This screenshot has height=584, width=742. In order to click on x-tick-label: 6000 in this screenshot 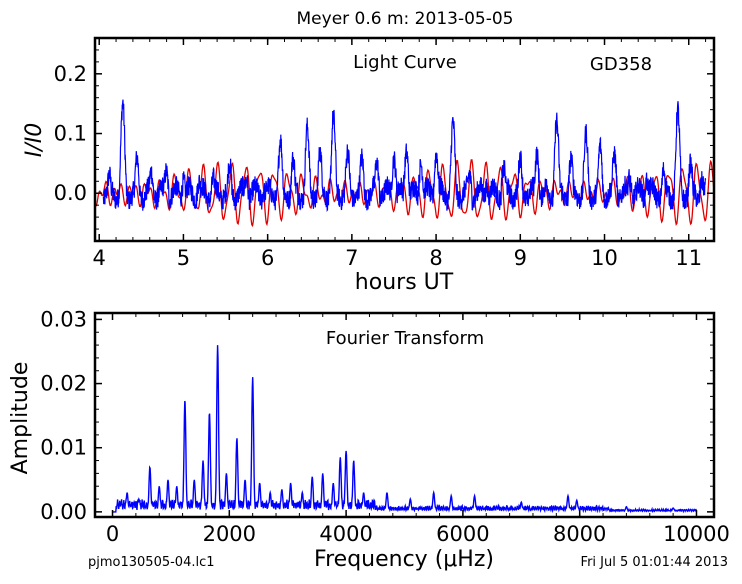, I will do `click(462, 534)`.